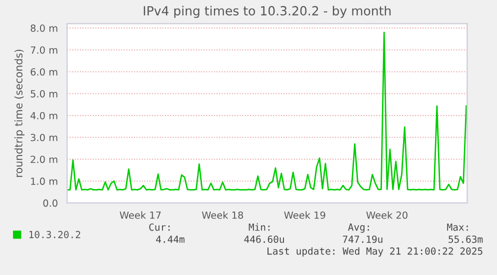  What do you see at coordinates (362, 239) in the screenshot?
I see `text: 747.19u` at bounding box center [362, 239].